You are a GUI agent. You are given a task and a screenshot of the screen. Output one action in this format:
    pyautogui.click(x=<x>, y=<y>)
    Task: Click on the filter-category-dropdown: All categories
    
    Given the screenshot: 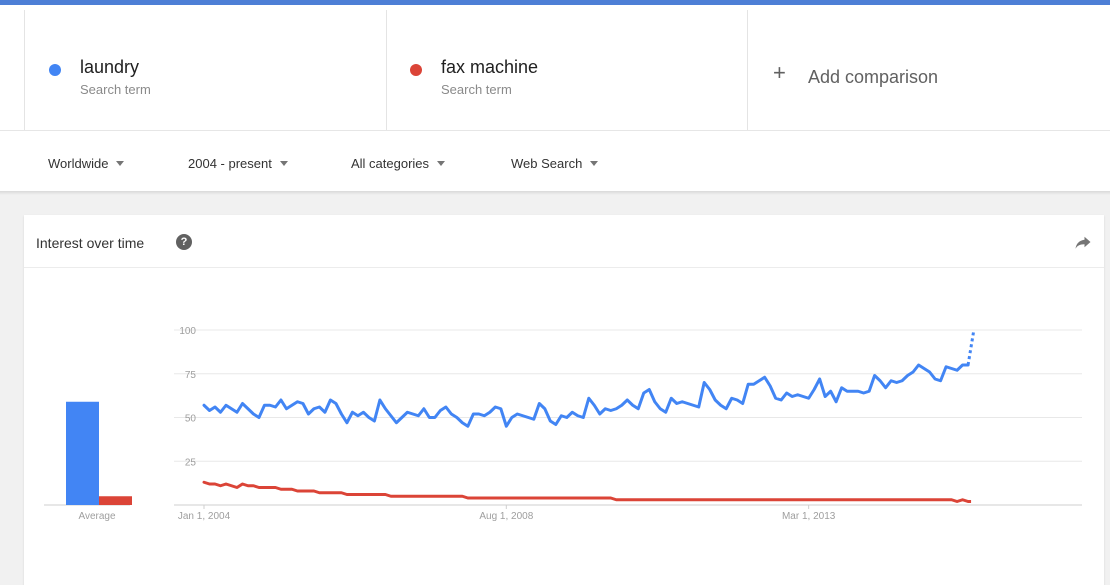 What is the action you would take?
    pyautogui.click(x=398, y=163)
    